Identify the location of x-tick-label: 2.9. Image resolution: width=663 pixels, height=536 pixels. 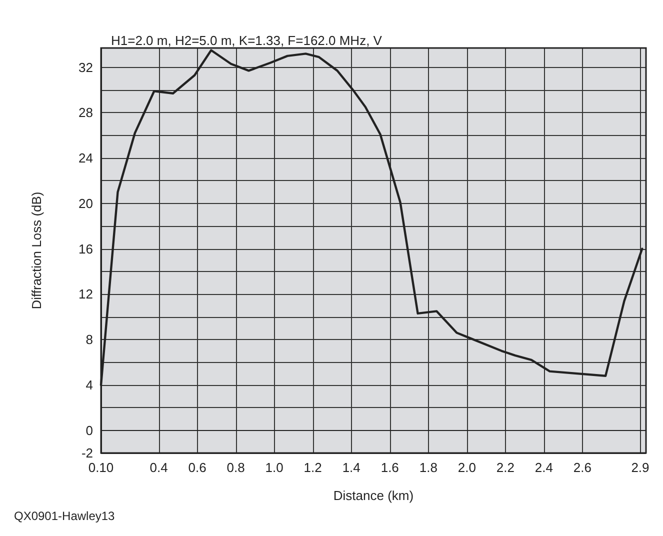
(640, 467).